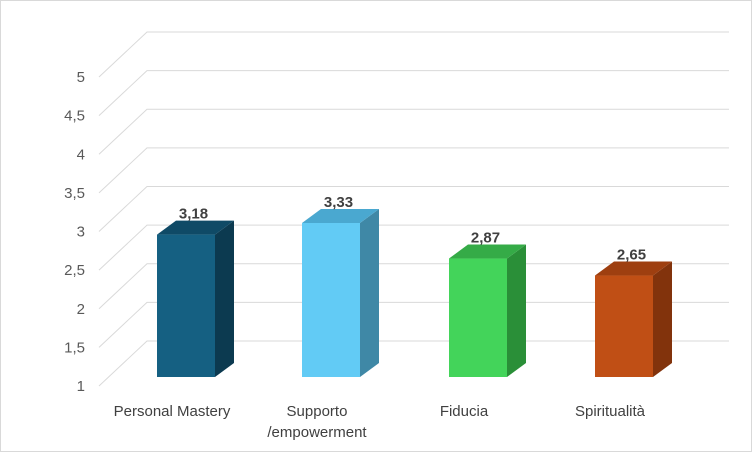 The height and width of the screenshot is (452, 752). I want to click on y-tick-label: 4, so click(81, 154).